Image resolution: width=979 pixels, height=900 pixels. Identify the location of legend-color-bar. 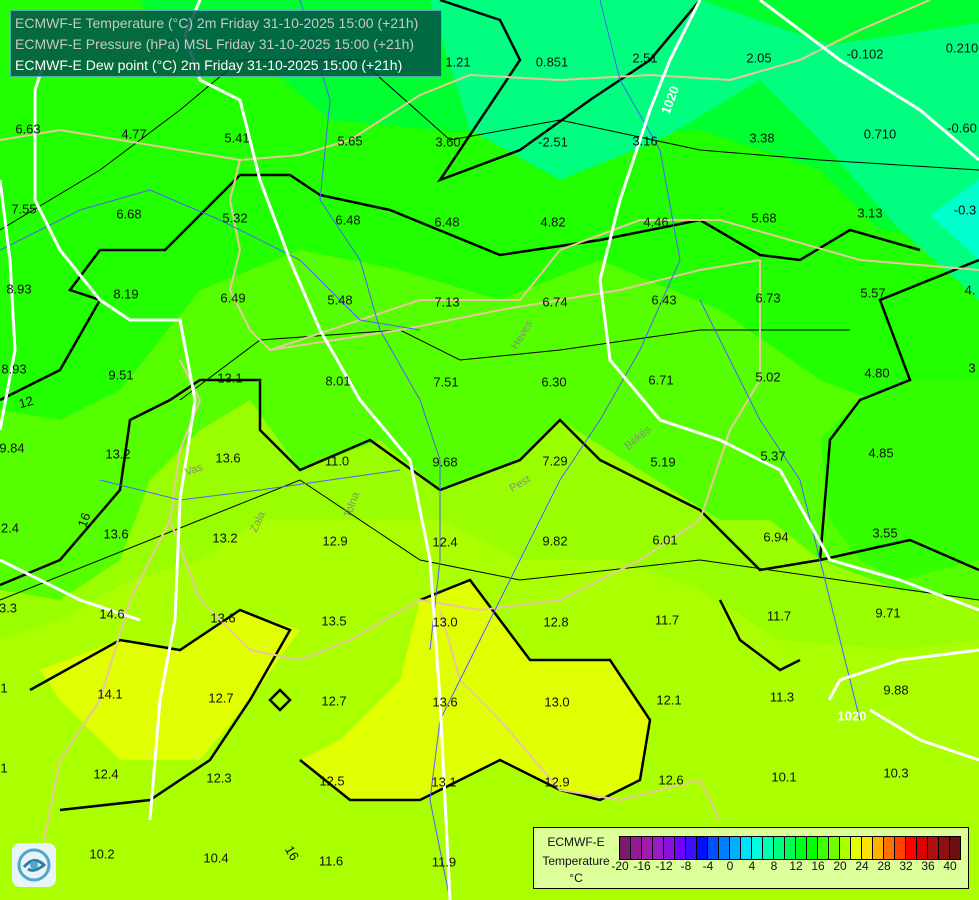
(790, 848).